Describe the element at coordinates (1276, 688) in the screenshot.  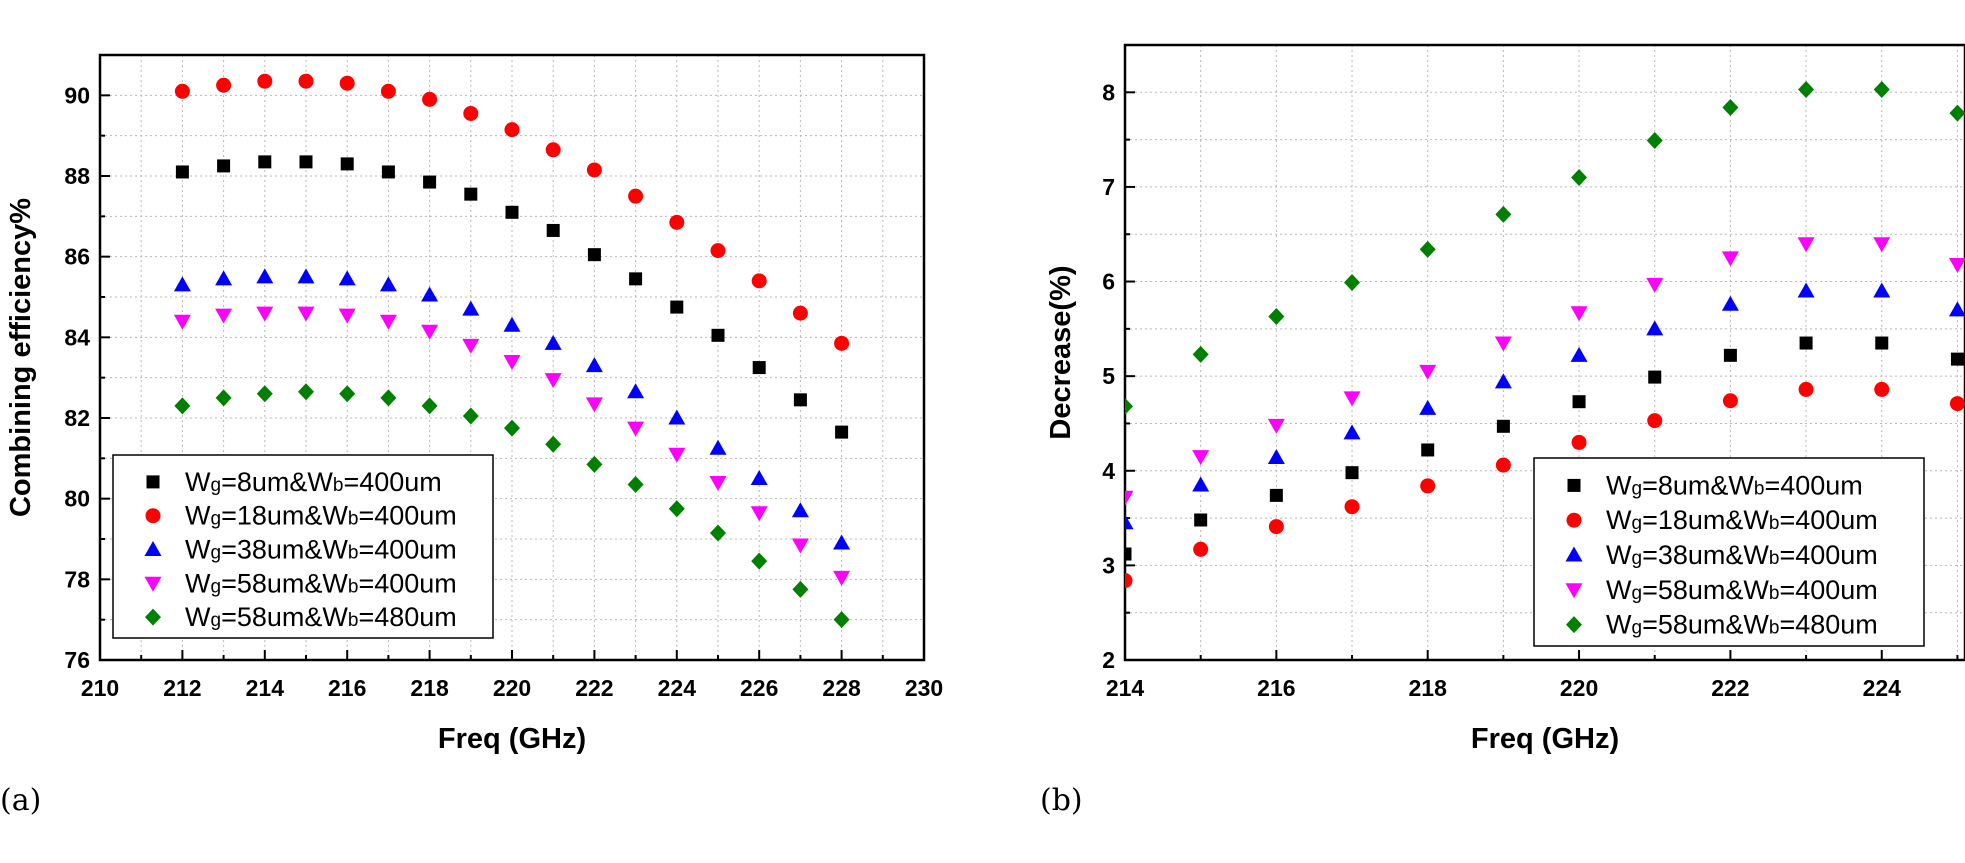
I see `x-tick-label: 216` at that location.